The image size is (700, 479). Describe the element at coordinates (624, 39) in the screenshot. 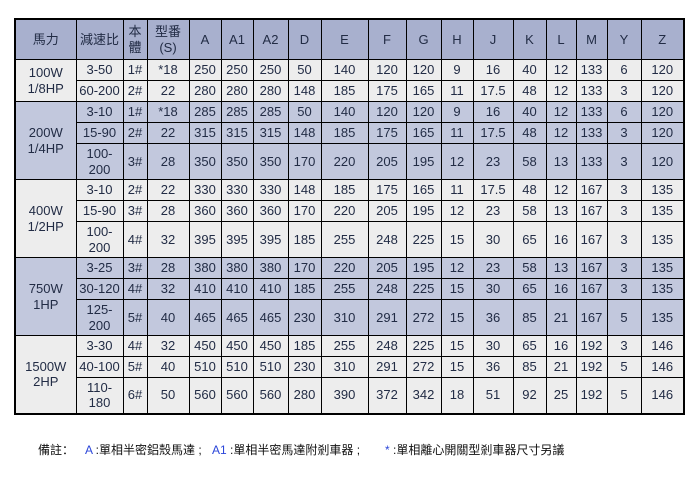

I see `column-header: Y` at that location.